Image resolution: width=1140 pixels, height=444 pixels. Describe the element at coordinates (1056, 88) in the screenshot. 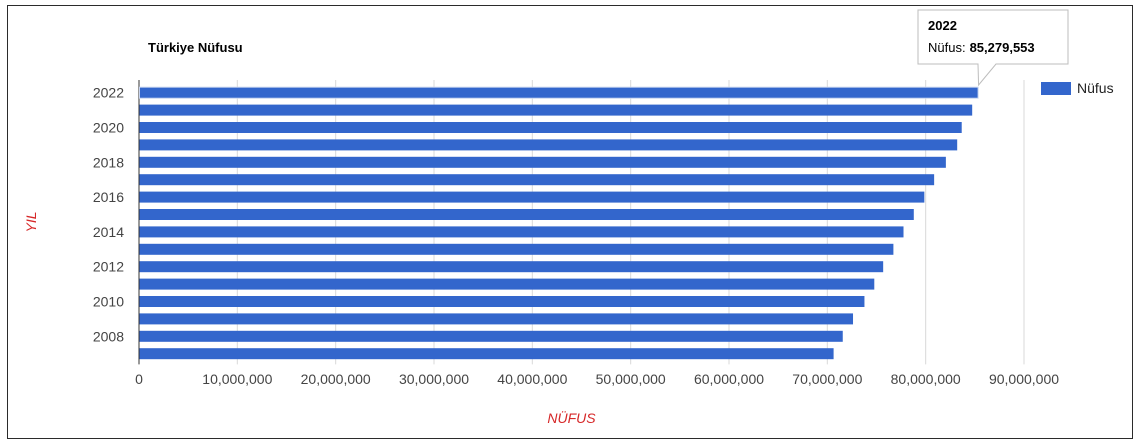

I see `legend-swatch` at that location.